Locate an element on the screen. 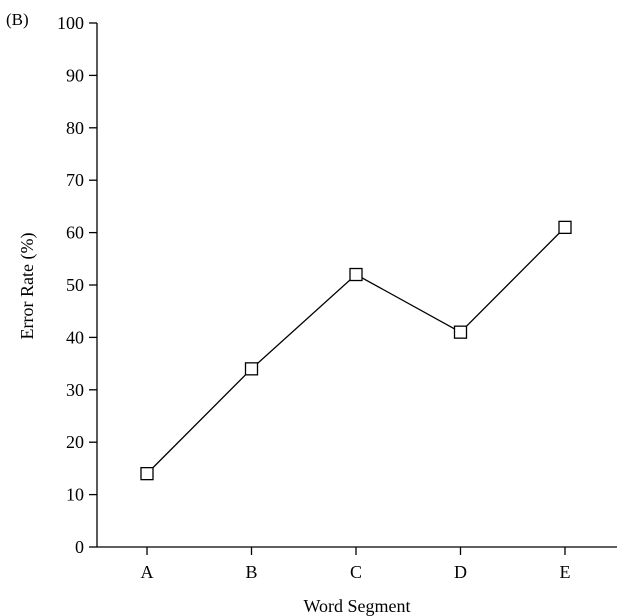 Image resolution: width=631 pixels, height=616 pixels. y-tick-label: 80 is located at coordinates (75, 128).